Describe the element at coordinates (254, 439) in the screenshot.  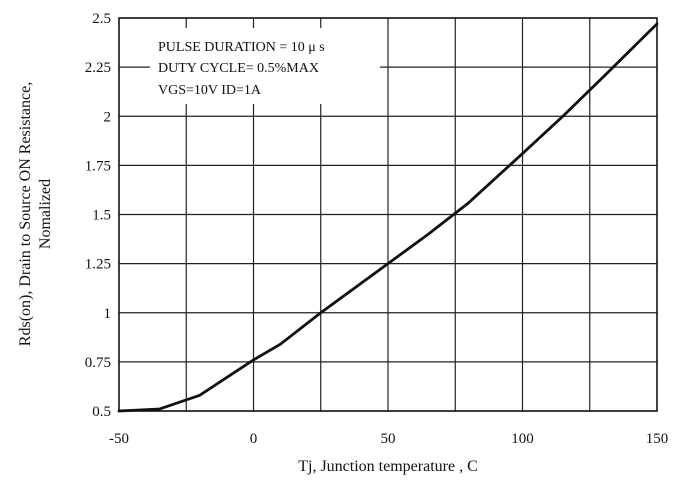
I see `x-tick-label: 0` at that location.